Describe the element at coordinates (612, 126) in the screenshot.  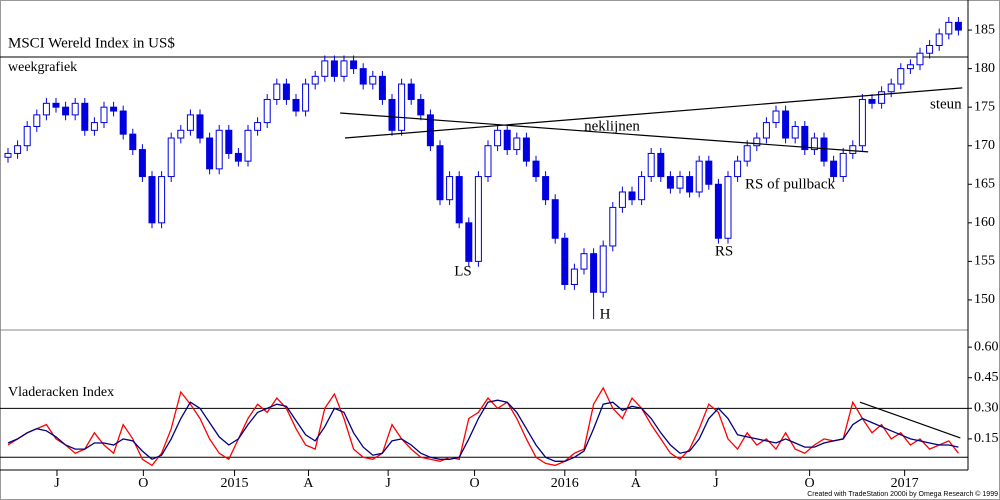
I see `annotation: neklijnen` at that location.